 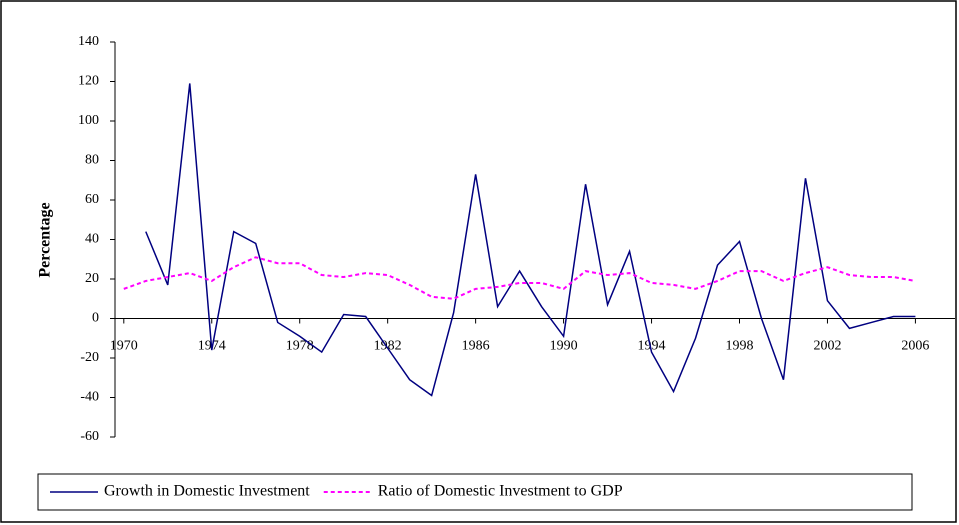 I want to click on y-tick-label: -20, so click(x=89, y=357).